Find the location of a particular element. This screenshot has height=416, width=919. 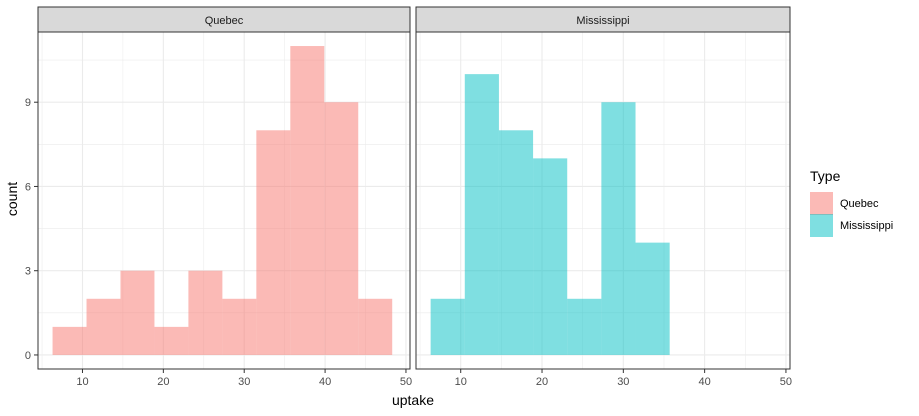

legend: Type Quebec Mississippi is located at coordinates (851, 202).